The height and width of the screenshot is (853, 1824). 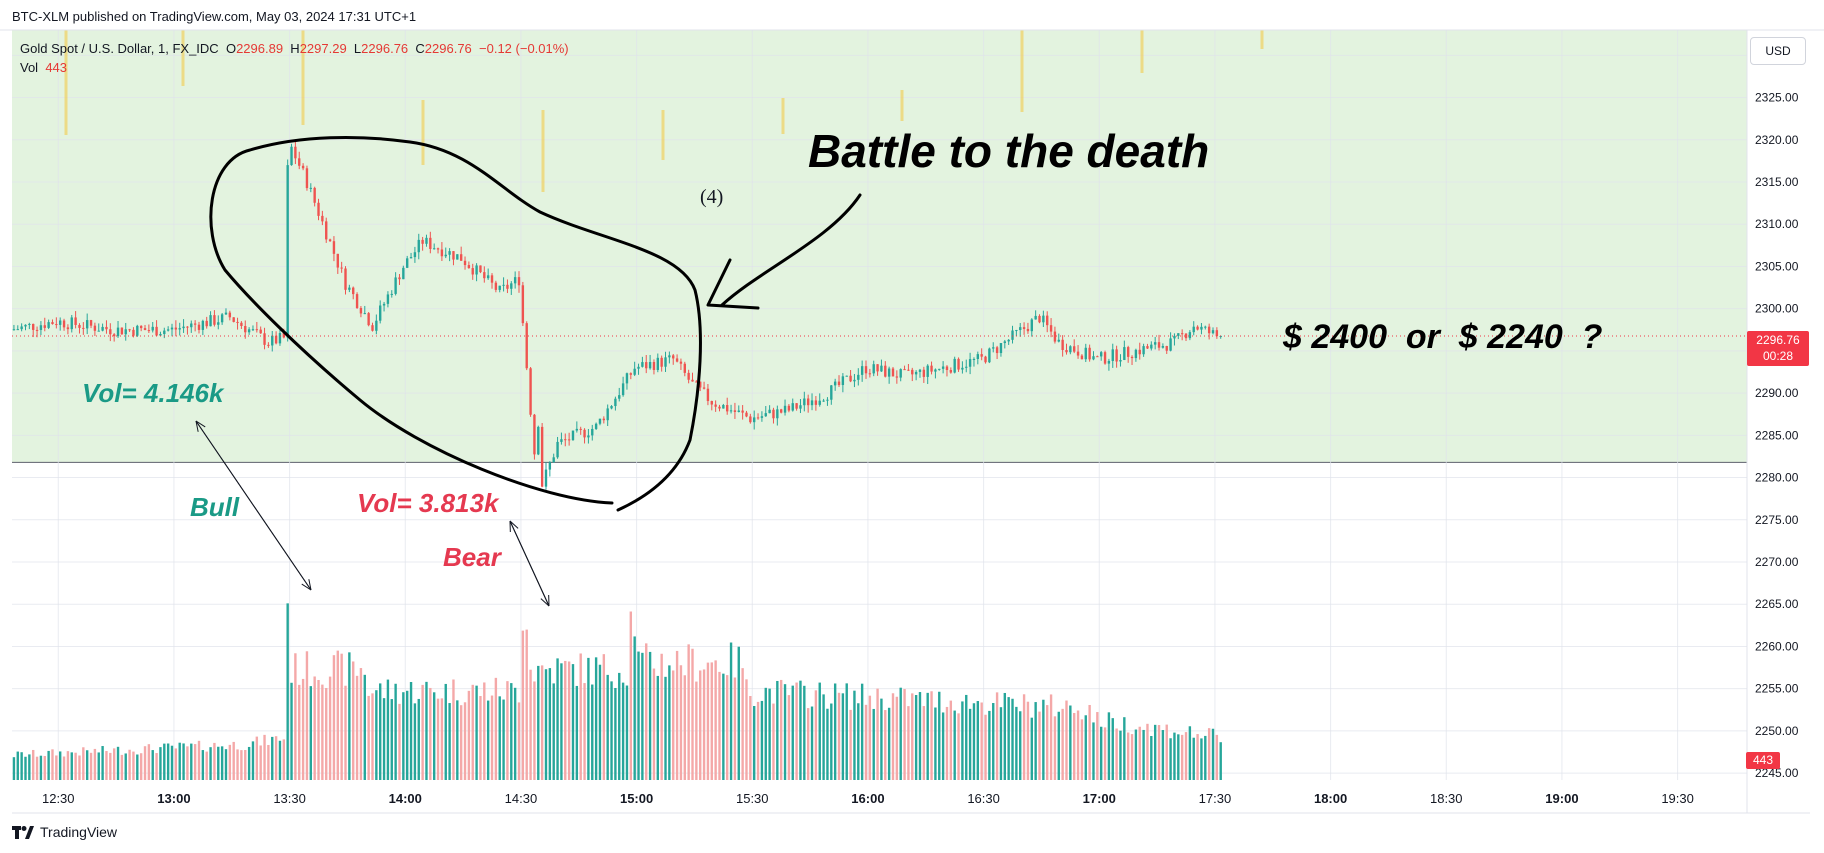 What do you see at coordinates (1778, 51) in the screenshot?
I see `currency-selector: USD` at bounding box center [1778, 51].